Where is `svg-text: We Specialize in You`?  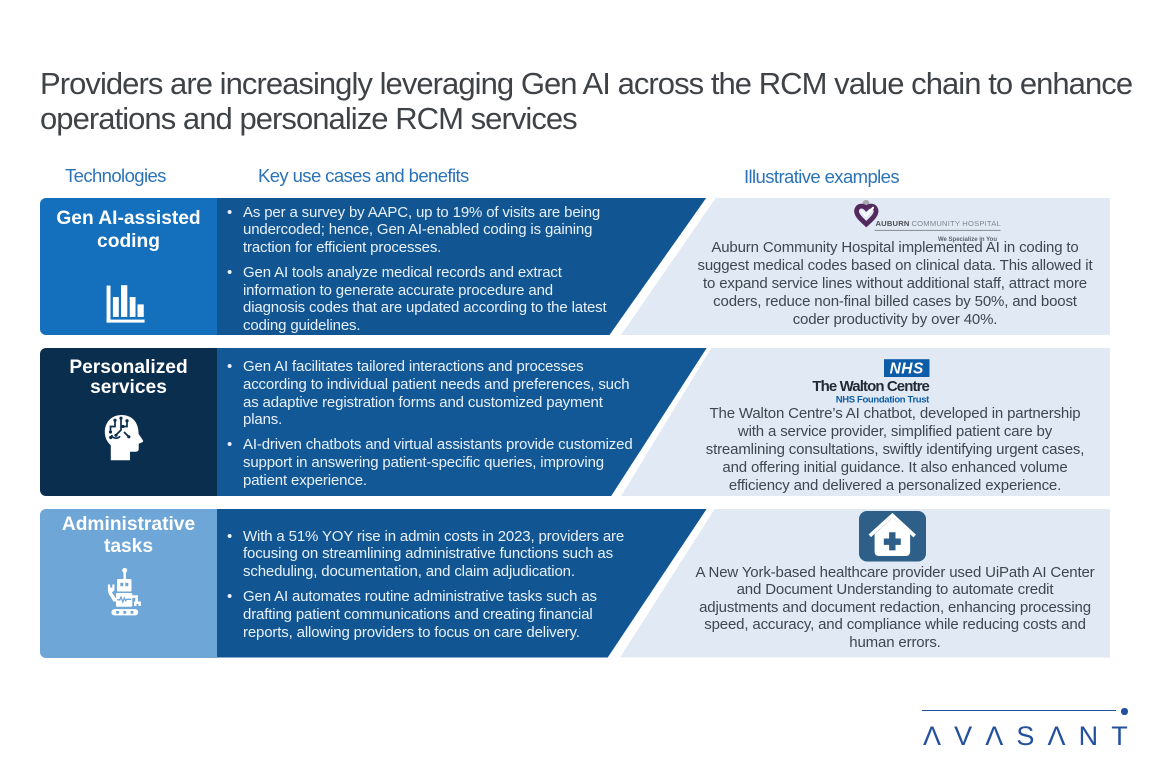 svg-text: We Specialize in You is located at coordinates (967, 240).